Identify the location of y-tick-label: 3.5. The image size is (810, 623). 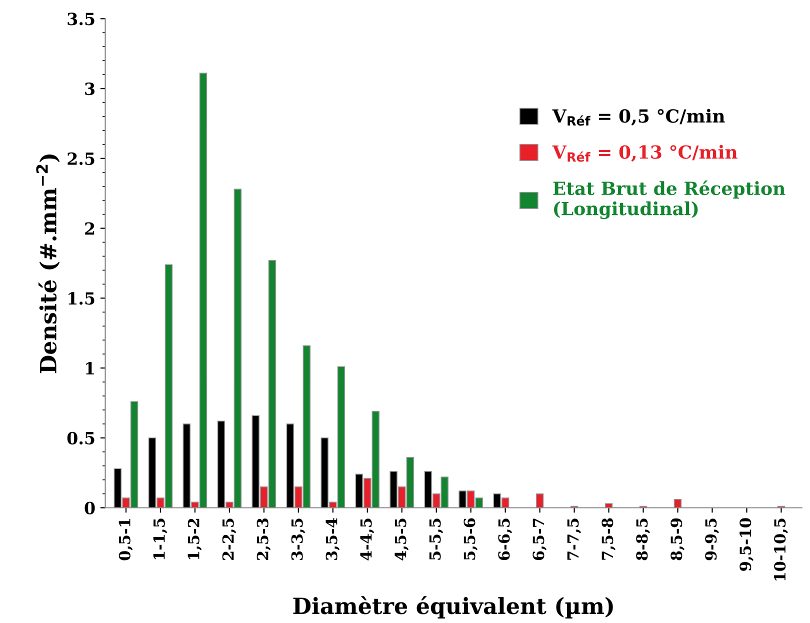
(81, 19).